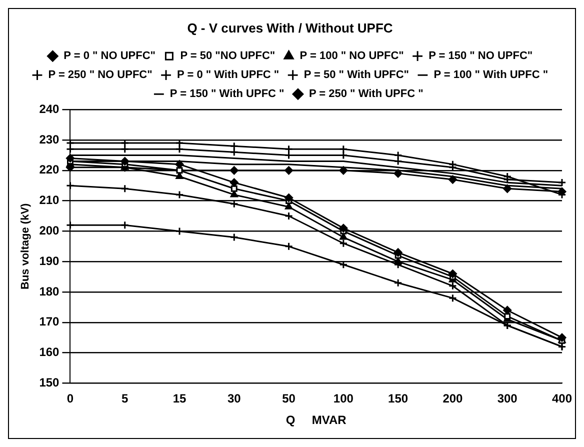 The image size is (584, 447). Describe the element at coordinates (49, 291) in the screenshot. I see `y-tick-label: 180` at that location.